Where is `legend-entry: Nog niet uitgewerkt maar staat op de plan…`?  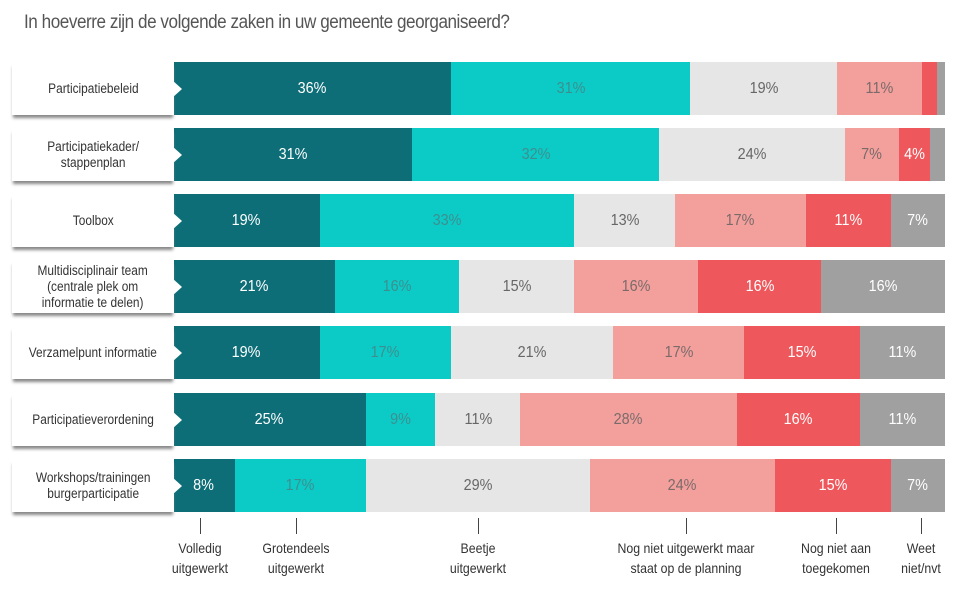 legend-entry: Nog niet uitgewerkt maar staat op de plan… is located at coordinates (686, 558).